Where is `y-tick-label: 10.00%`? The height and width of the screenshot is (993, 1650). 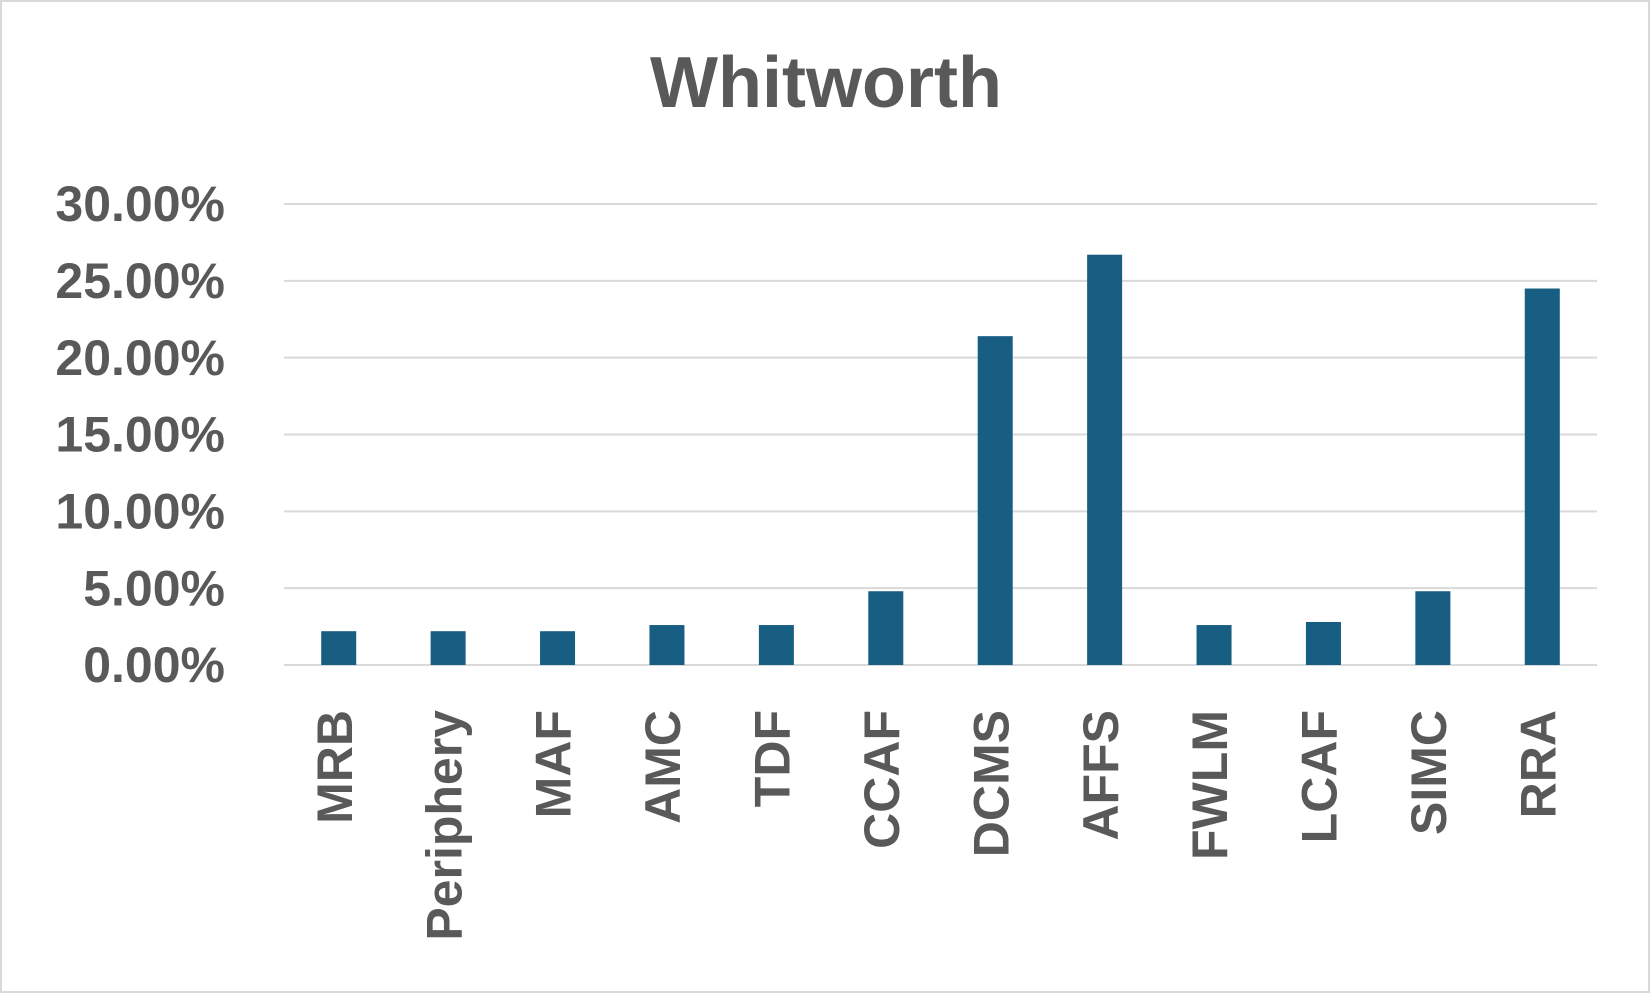
y-tick-label: 10.00% is located at coordinates (140, 512).